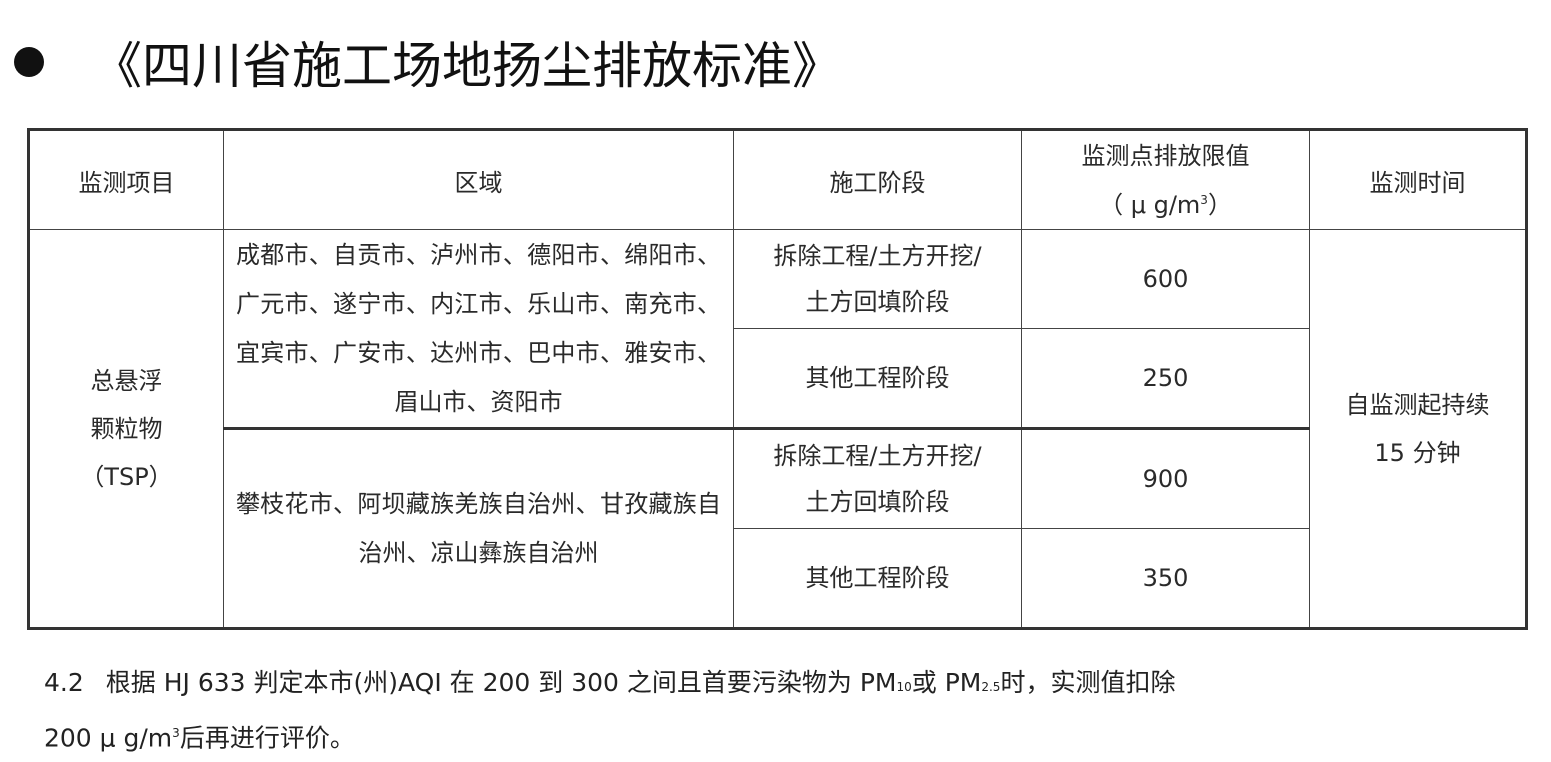 The image size is (1551, 762). I want to click on table-row: 其他工程阶段 350, so click(778, 578).